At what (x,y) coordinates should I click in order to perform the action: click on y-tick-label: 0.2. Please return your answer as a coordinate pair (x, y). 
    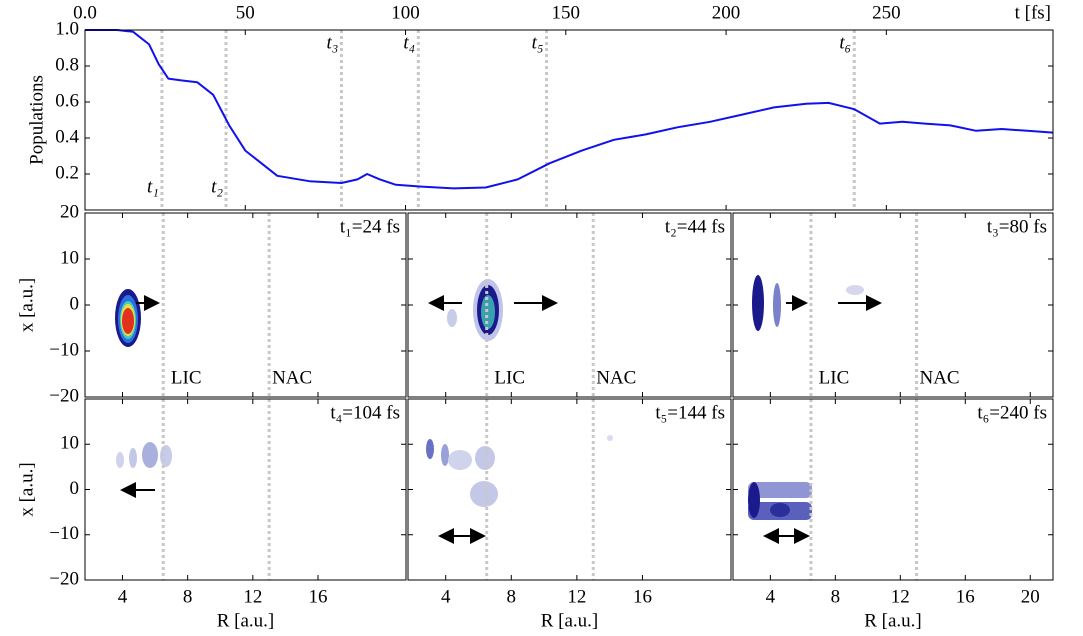
    Looking at the image, I should click on (67, 172).